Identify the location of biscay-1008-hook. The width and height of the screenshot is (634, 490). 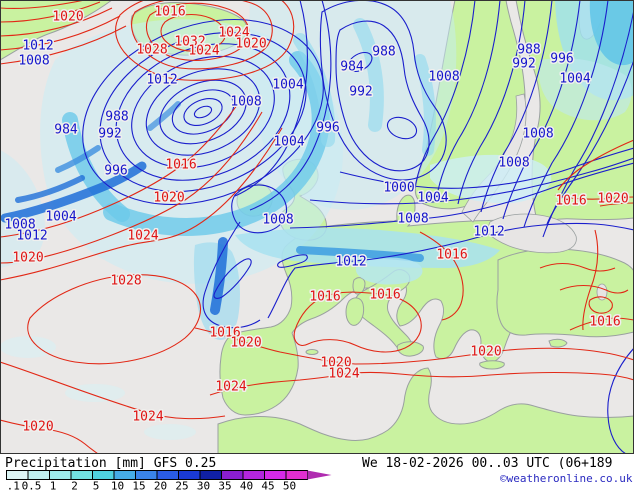
(231, 275).